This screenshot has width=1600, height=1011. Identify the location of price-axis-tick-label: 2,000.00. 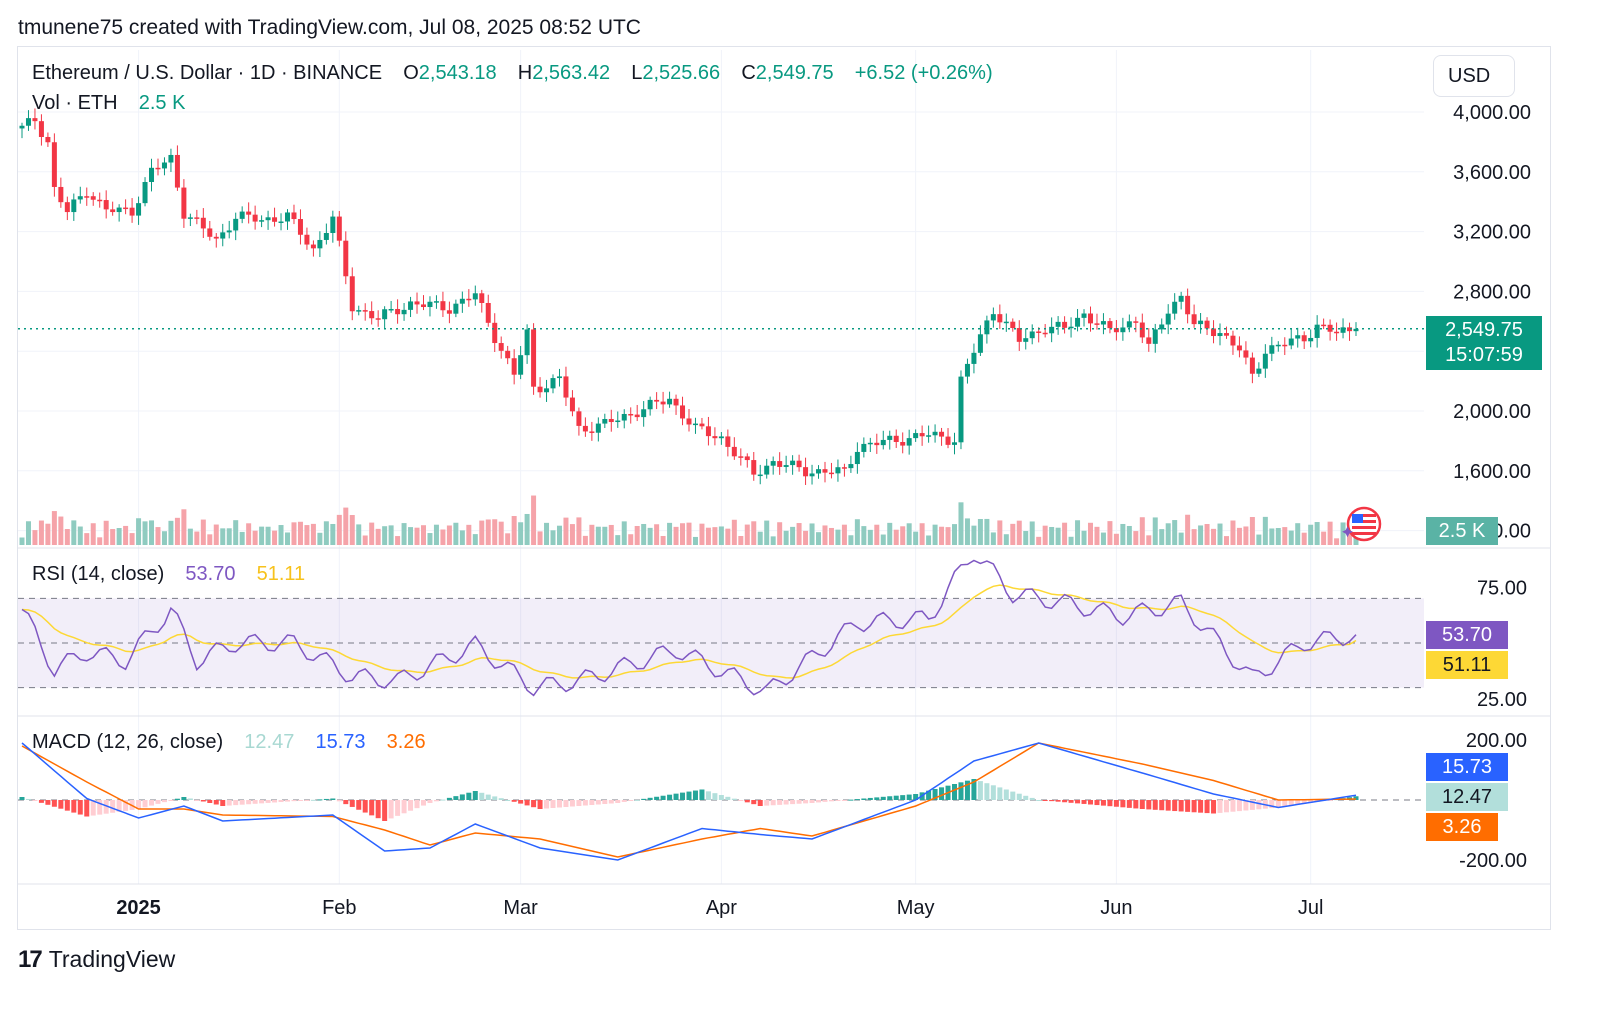
(1492, 412).